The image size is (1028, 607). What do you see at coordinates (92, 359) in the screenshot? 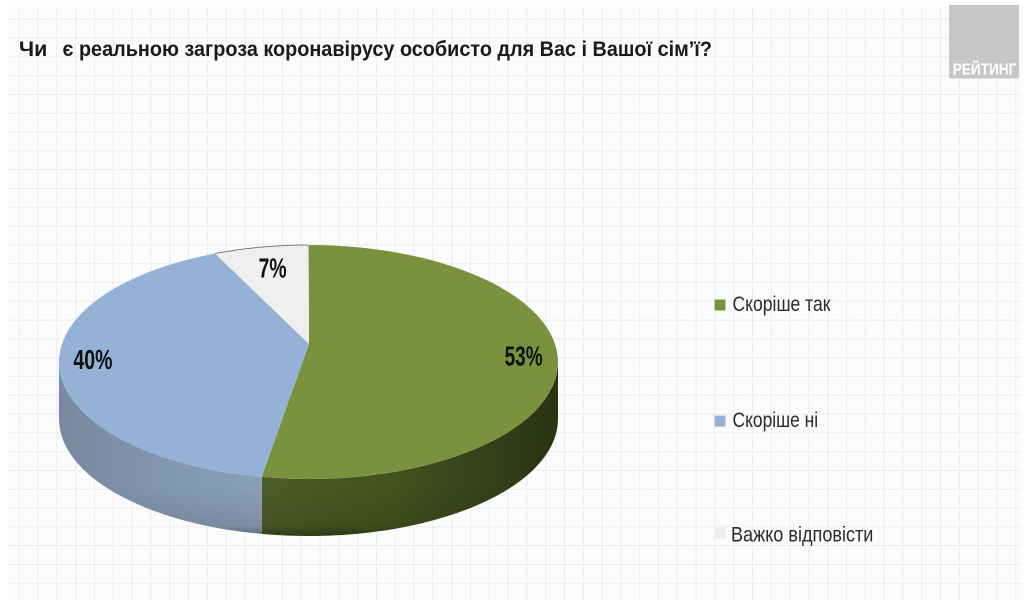
I see `svg-text: 40%` at bounding box center [92, 359].